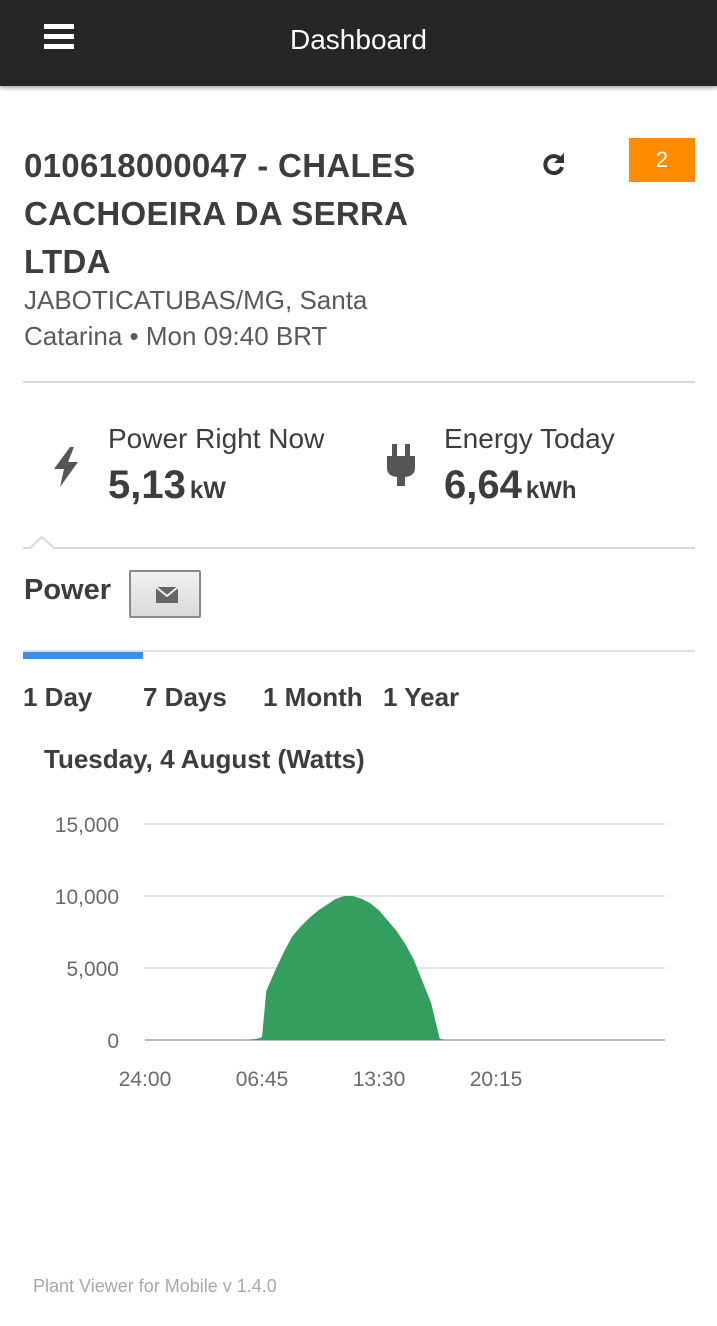  Describe the element at coordinates (204, 759) in the screenshot. I see `chart-title: Tuesday, 4 August (Watts)` at that location.